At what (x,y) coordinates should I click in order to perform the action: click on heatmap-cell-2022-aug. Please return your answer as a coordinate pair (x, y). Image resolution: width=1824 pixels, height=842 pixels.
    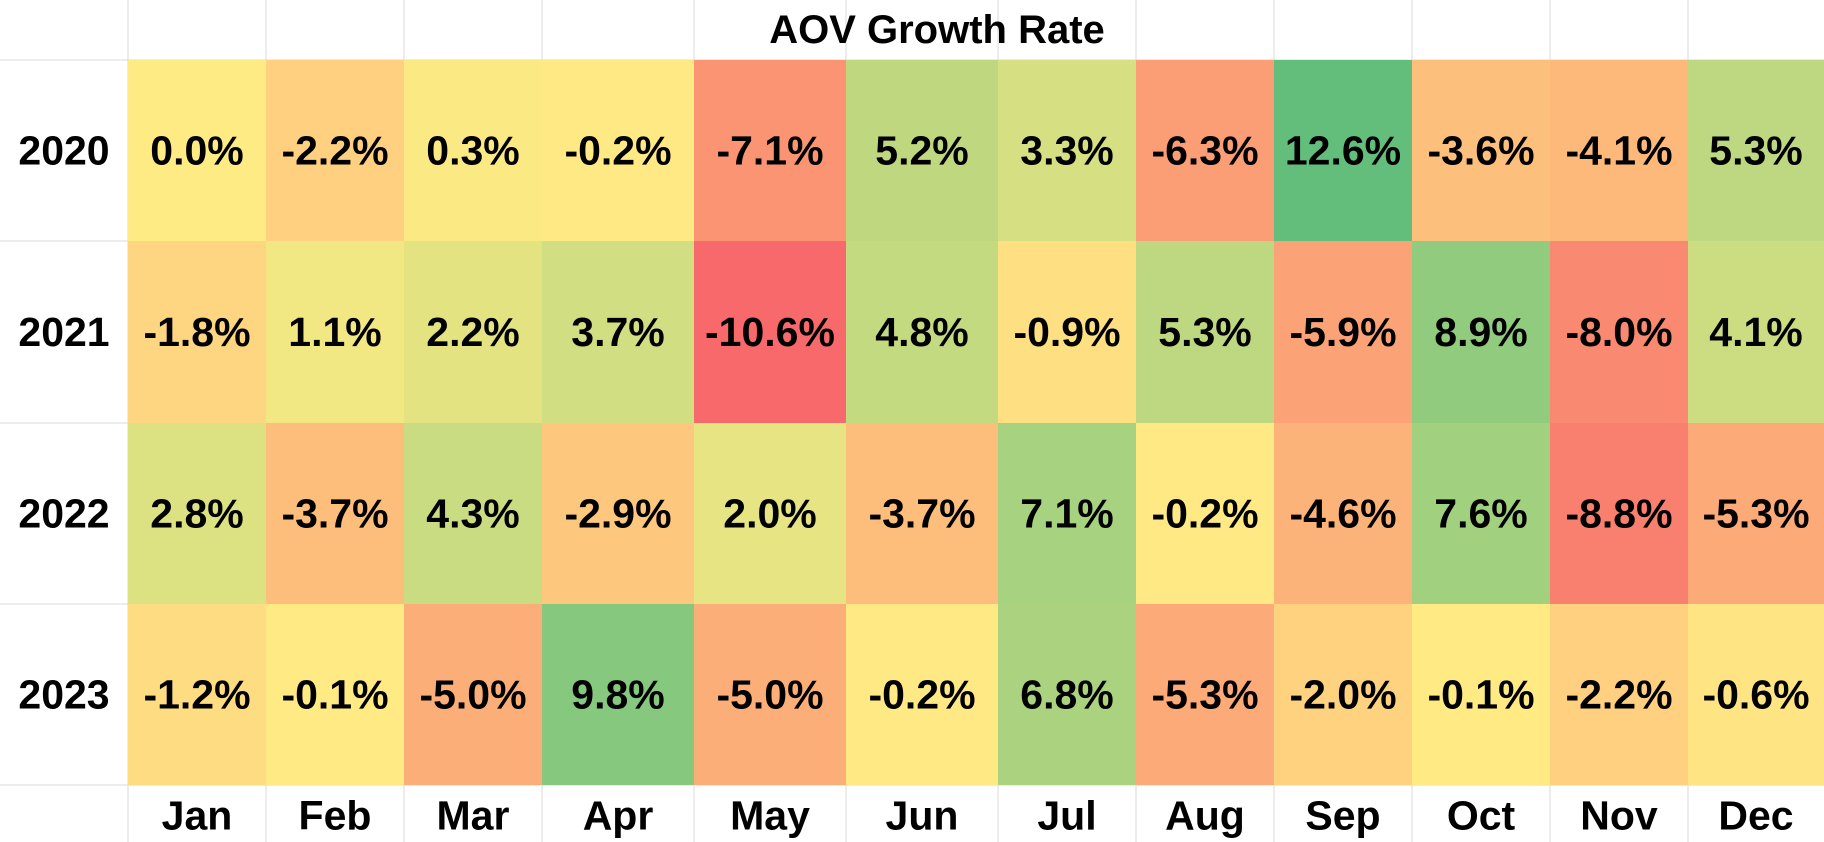
    Looking at the image, I should click on (1205, 513).